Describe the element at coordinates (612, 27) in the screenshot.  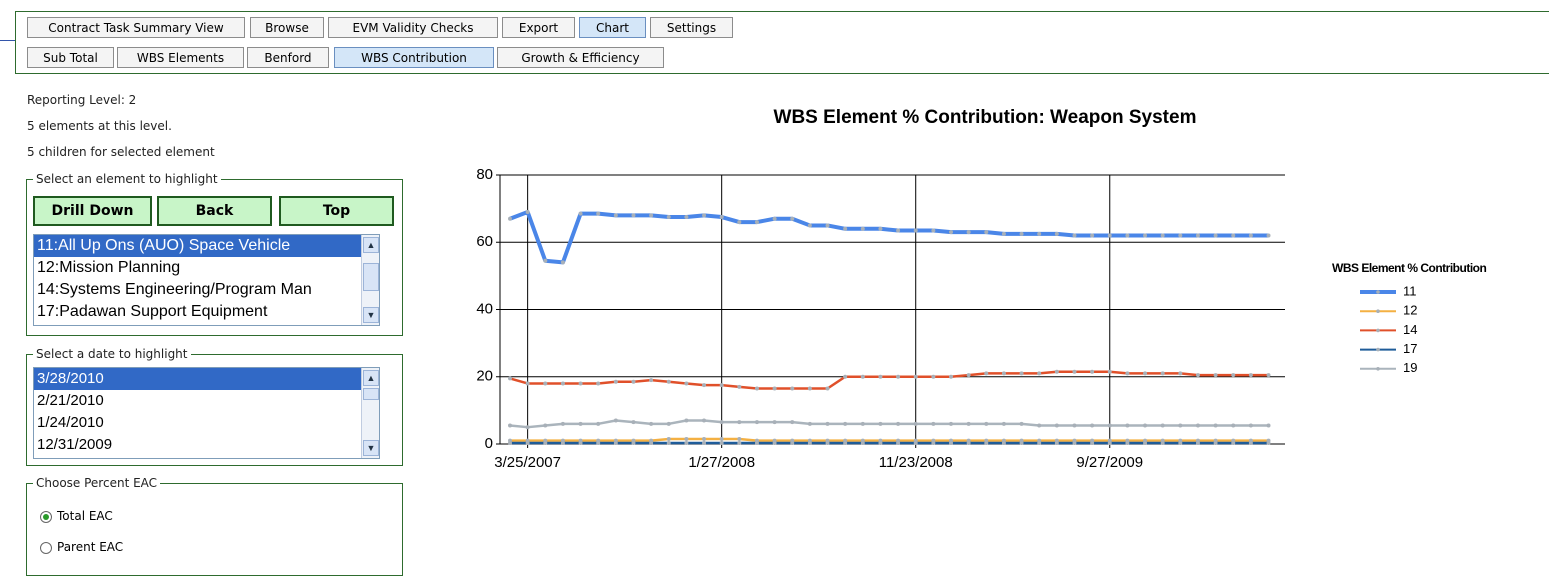
I see `tab: Chart` at that location.